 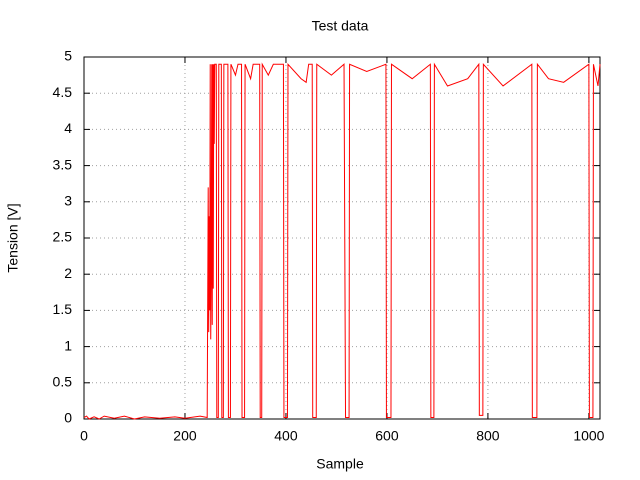 I want to click on y-tick-label: 0.5, so click(x=63, y=382).